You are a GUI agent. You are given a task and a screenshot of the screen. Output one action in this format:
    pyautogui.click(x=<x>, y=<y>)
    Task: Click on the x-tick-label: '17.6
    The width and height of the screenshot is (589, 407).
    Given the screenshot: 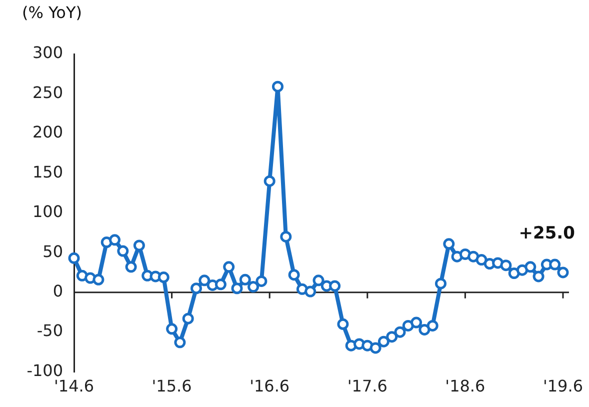 What is the action you would take?
    pyautogui.click(x=367, y=386)
    